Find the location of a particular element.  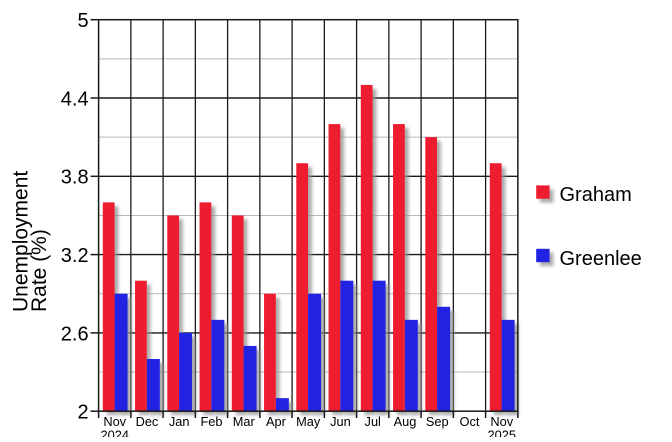

svg-text: Rate (%) is located at coordinates (39, 270).